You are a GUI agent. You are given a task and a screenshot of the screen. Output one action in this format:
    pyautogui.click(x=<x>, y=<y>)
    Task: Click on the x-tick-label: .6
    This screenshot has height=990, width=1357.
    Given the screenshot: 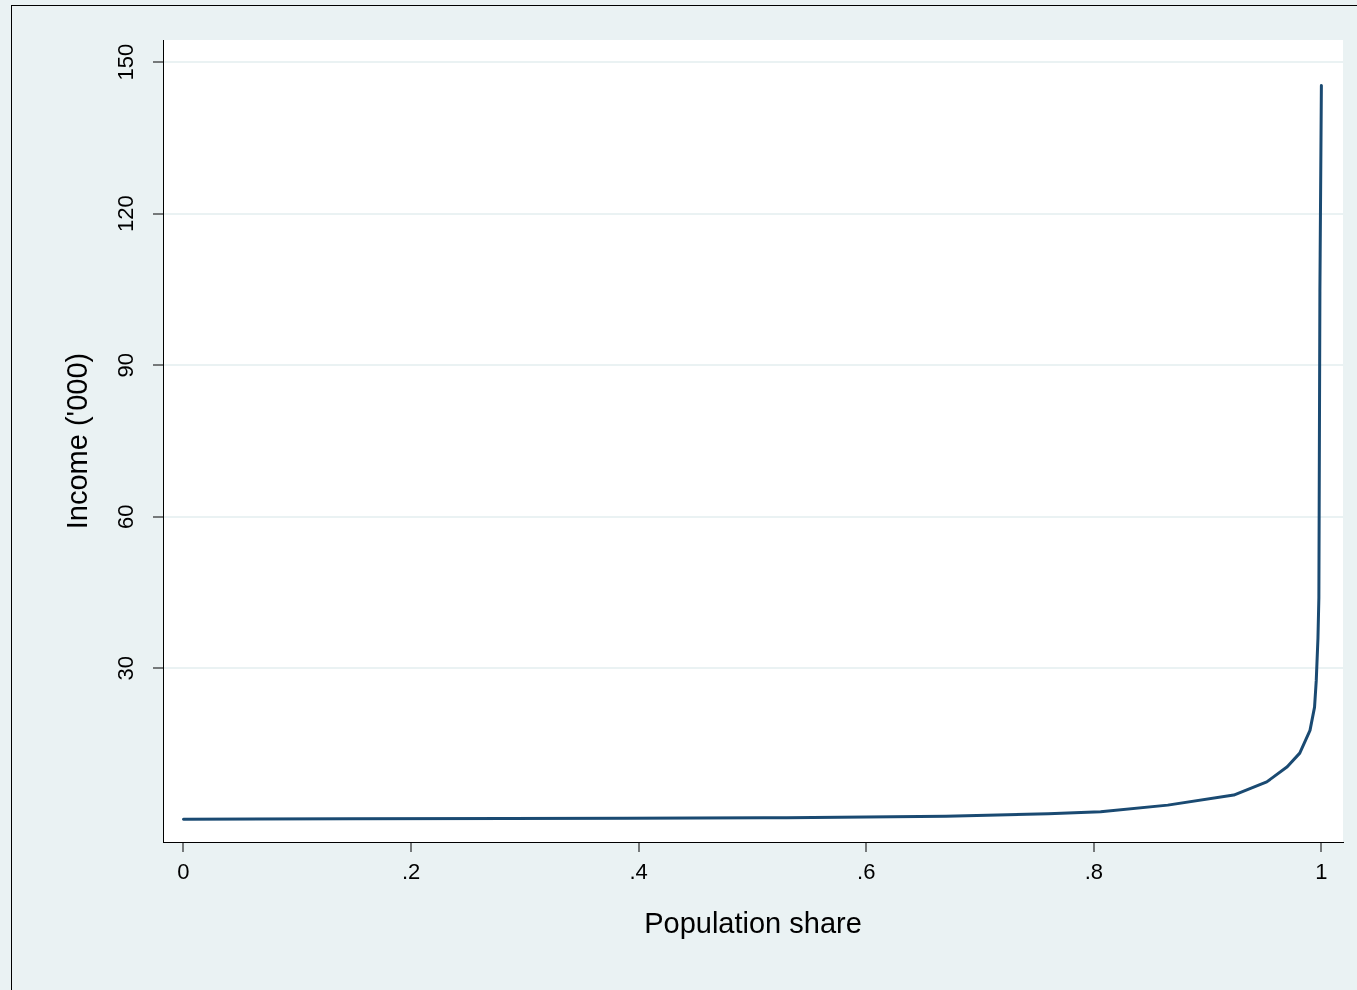 What is the action you would take?
    pyautogui.click(x=866, y=872)
    